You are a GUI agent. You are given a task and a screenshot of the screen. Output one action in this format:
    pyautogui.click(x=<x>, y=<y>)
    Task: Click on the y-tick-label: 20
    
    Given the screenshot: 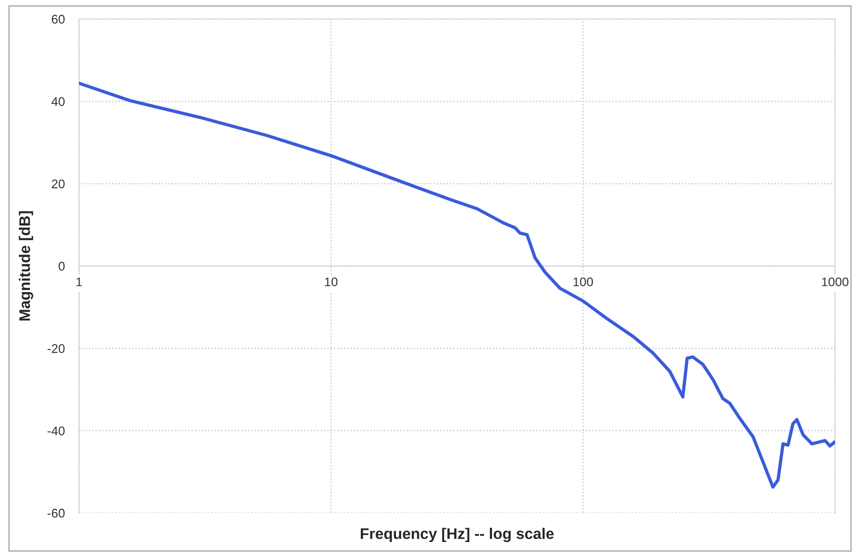 What is the action you would take?
    pyautogui.click(x=58, y=183)
    